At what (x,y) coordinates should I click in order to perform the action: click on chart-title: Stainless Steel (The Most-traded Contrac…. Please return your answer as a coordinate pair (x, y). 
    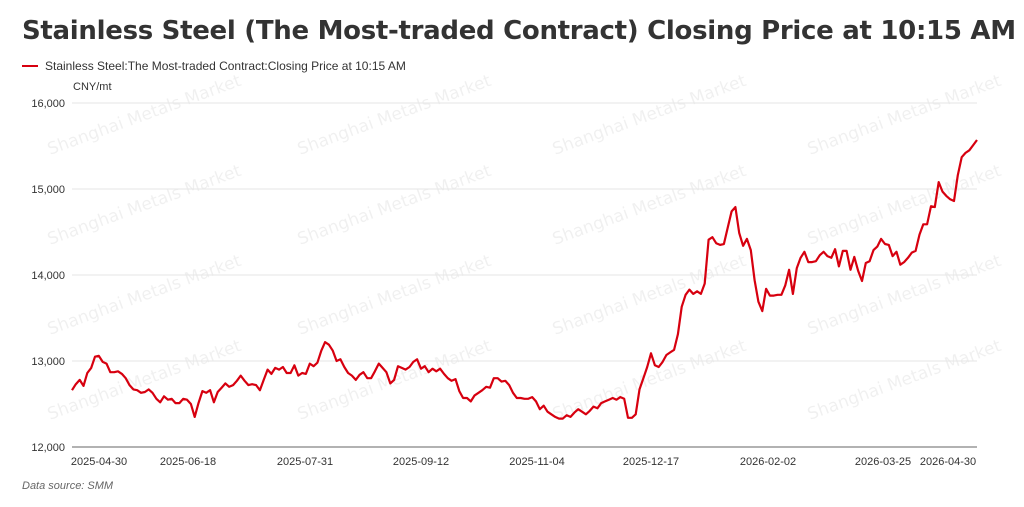
    Looking at the image, I should click on (519, 31).